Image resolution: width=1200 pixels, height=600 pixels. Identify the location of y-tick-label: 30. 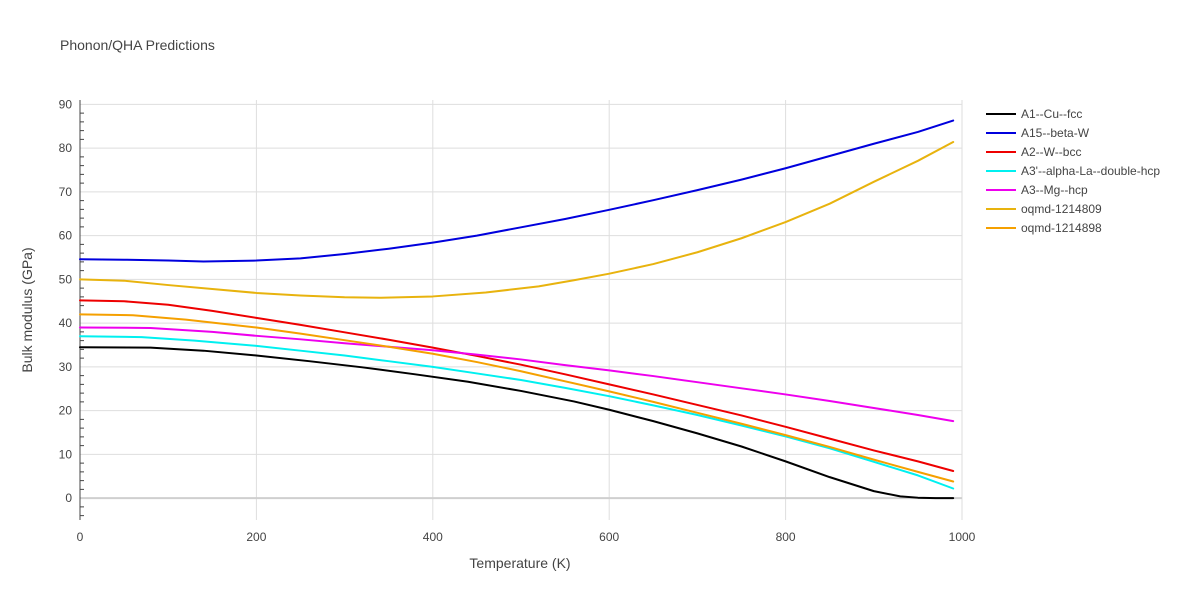
(66, 367).